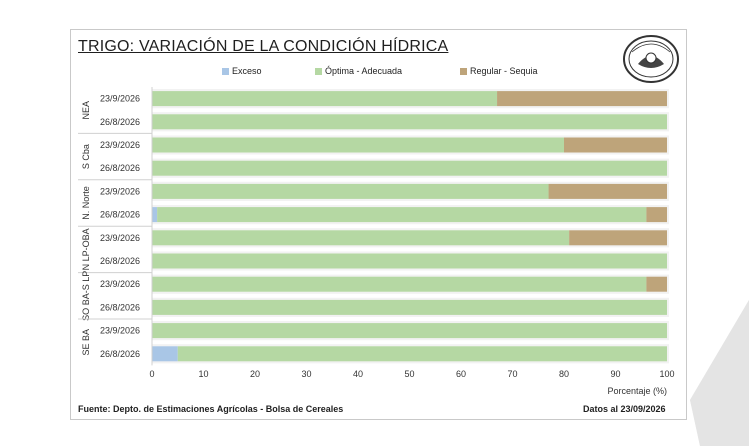 The image size is (749, 446). I want to click on legend-swatch-exceso, so click(225, 71).